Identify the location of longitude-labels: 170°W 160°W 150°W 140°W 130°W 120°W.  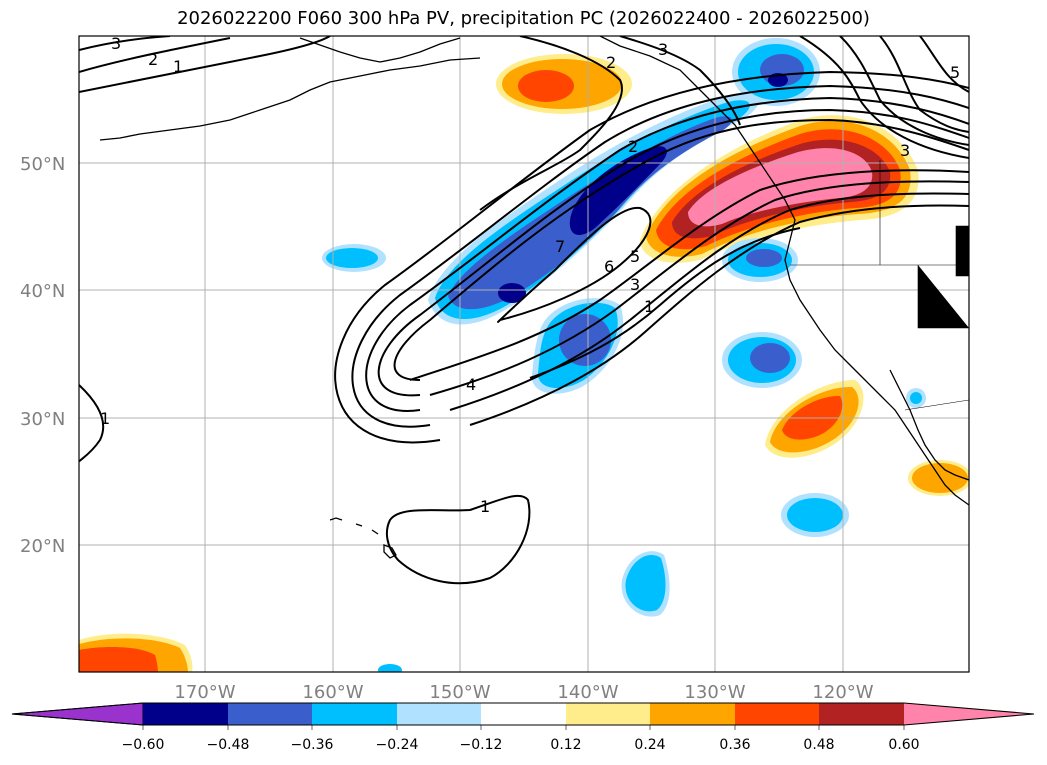
(523, 692).